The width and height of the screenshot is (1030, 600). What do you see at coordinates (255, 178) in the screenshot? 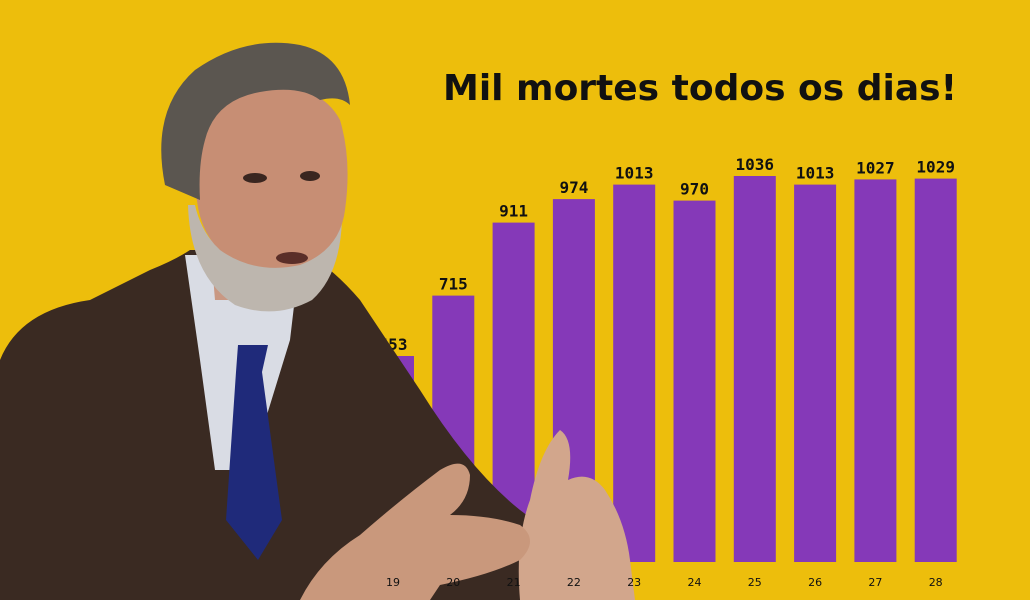
I see `person-eye-left` at bounding box center [255, 178].